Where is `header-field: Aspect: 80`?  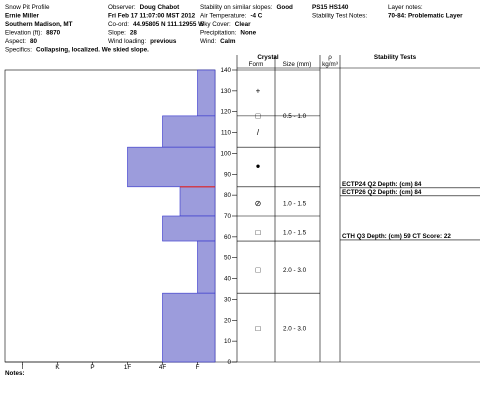
header-field: Aspect: 80 is located at coordinates (21, 41).